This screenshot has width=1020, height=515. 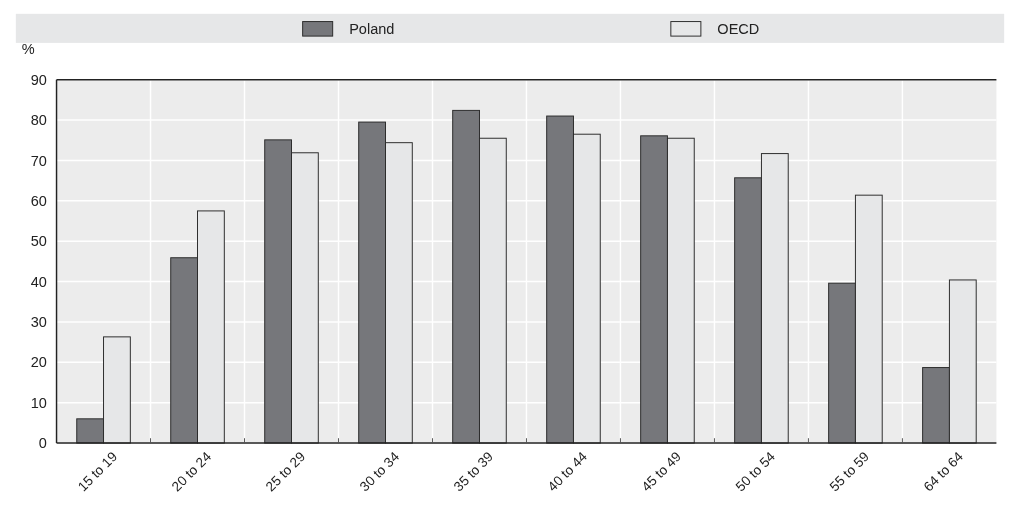 I want to click on y-tick-label: 0, so click(x=42, y=443).